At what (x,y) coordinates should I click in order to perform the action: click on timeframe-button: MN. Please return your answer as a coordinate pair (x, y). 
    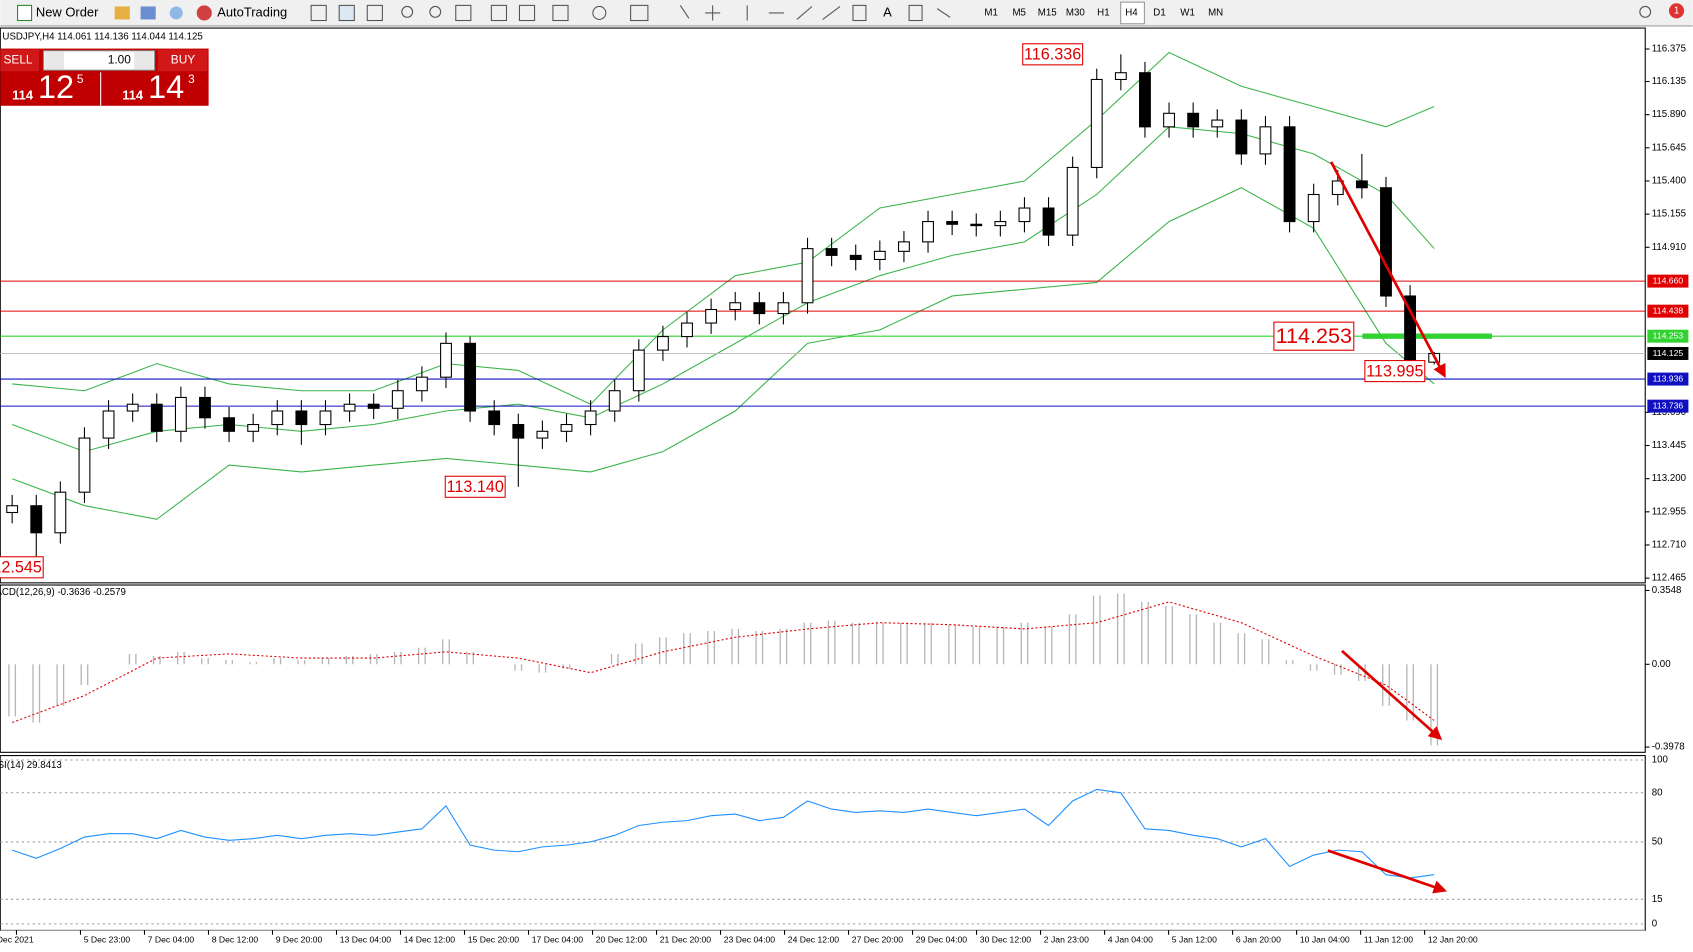
    Looking at the image, I should click on (1215, 13).